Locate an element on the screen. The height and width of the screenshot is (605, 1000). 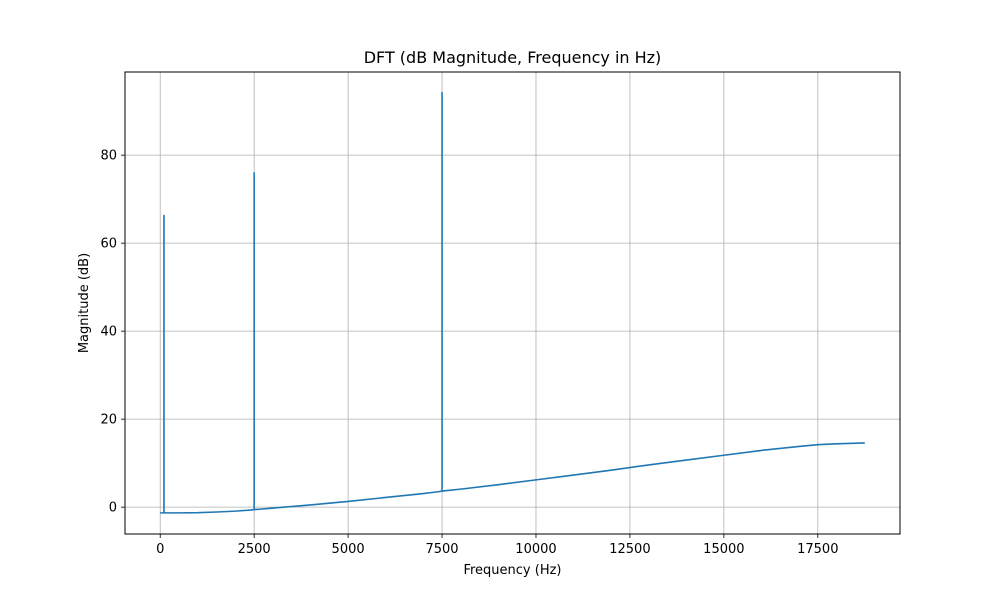
x-tick-label: 7500 is located at coordinates (441, 549).